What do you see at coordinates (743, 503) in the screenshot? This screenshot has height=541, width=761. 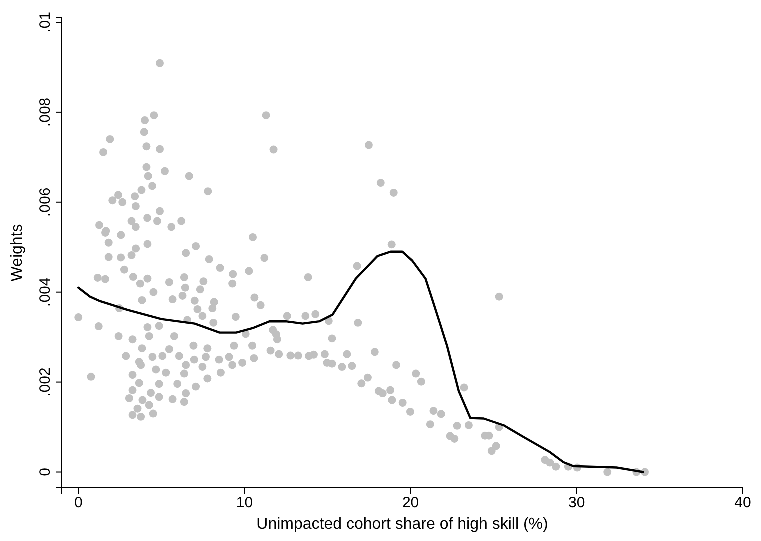 I see `x-tick-label: 40` at bounding box center [743, 503].